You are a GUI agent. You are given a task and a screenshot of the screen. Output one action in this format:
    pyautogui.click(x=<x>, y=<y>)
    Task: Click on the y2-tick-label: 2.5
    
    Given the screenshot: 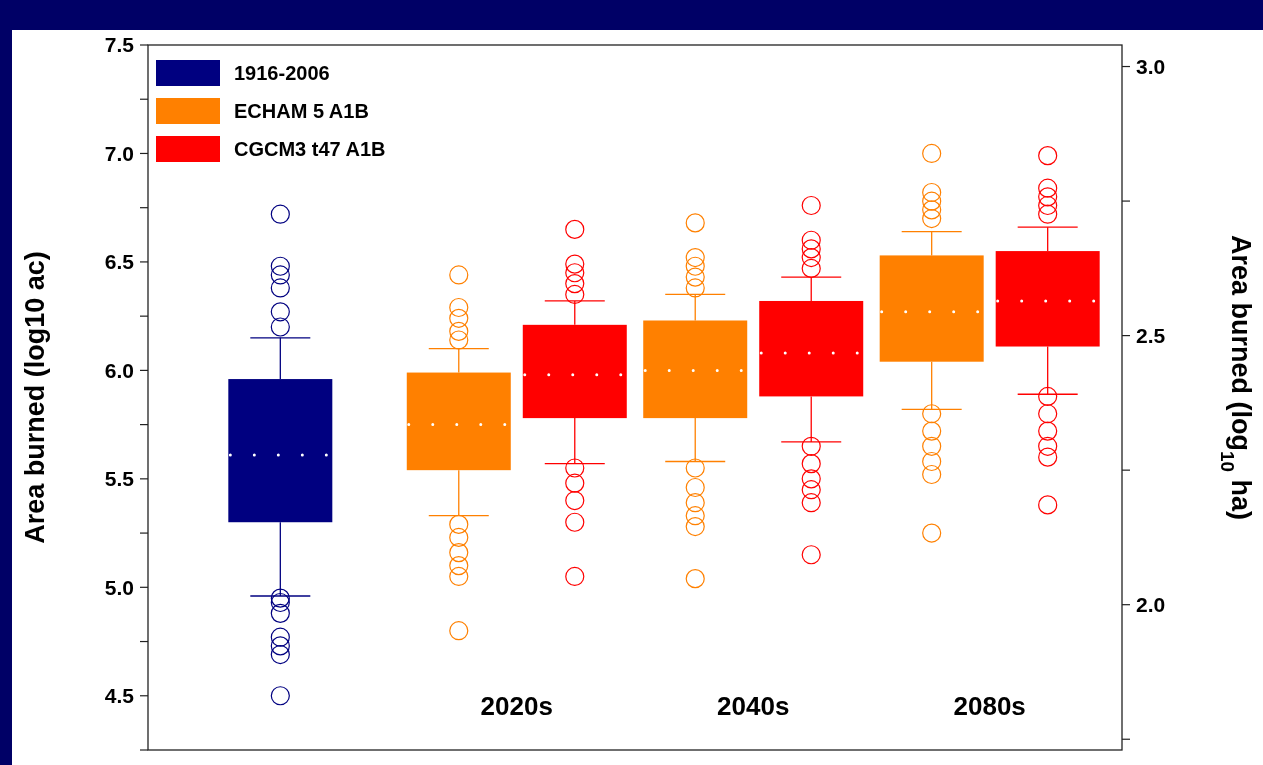 What is the action you would take?
    pyautogui.click(x=1151, y=335)
    